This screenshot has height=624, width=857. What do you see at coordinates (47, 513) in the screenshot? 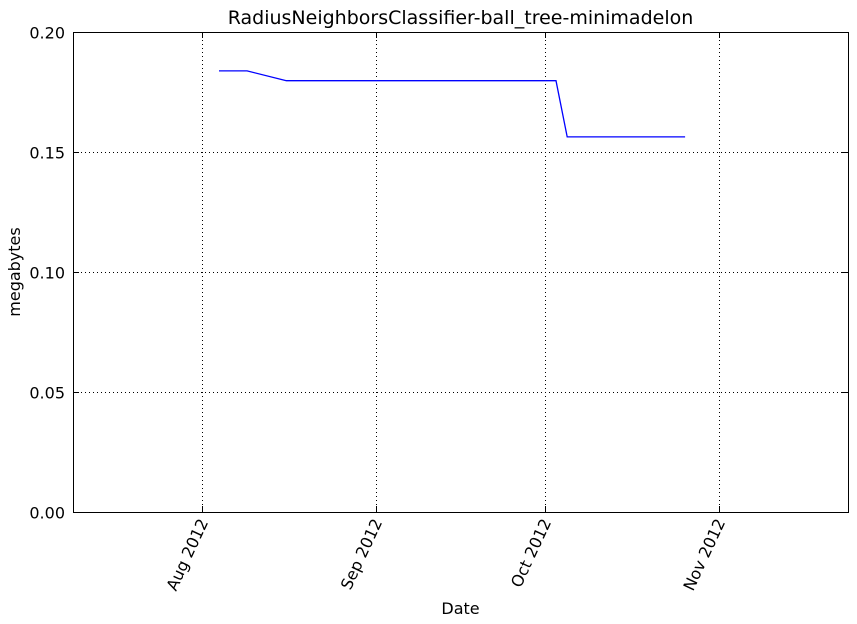
I see `y-tick-label: 0.00` at bounding box center [47, 513].